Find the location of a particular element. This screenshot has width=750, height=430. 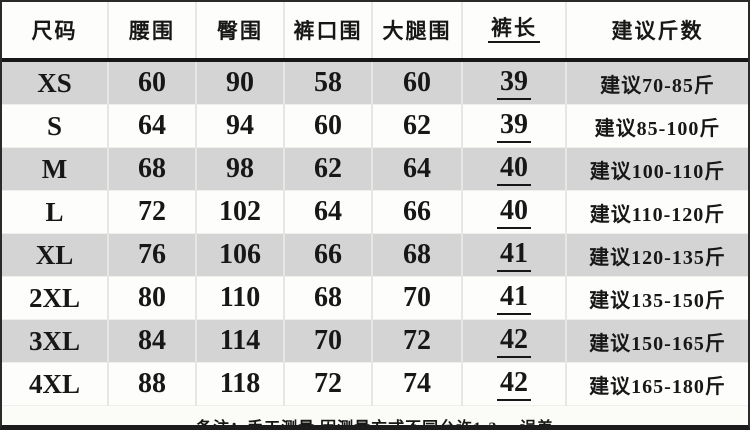

cuff-cell: 68 is located at coordinates (328, 298).